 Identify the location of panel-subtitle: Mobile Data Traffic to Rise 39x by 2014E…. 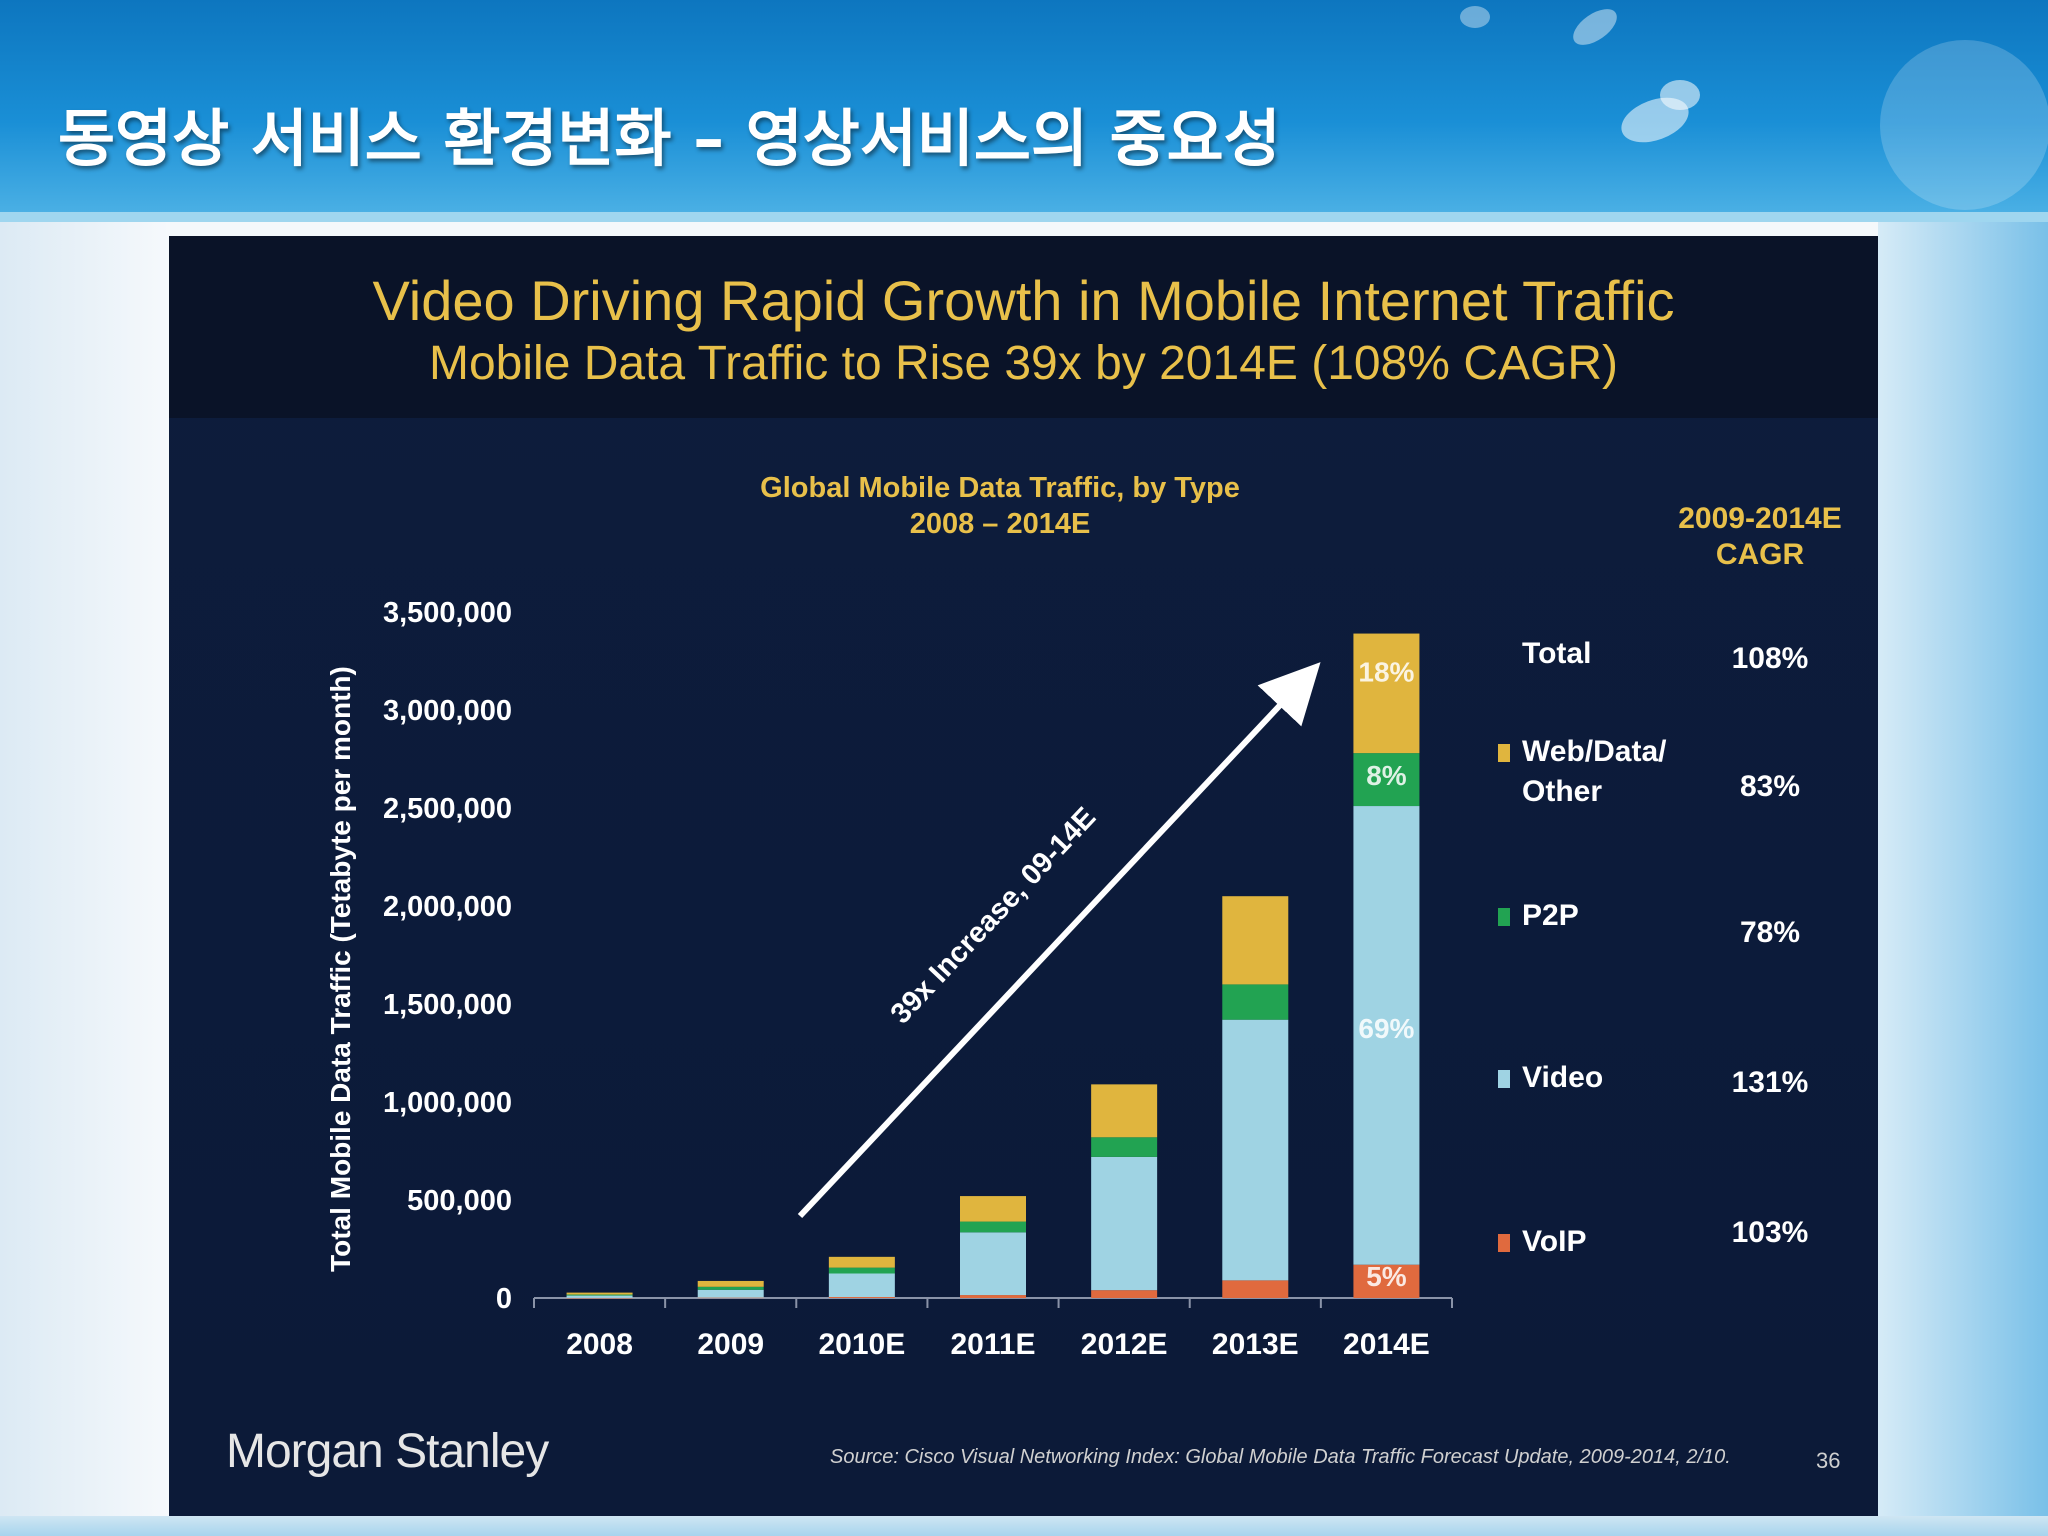
(1023, 363).